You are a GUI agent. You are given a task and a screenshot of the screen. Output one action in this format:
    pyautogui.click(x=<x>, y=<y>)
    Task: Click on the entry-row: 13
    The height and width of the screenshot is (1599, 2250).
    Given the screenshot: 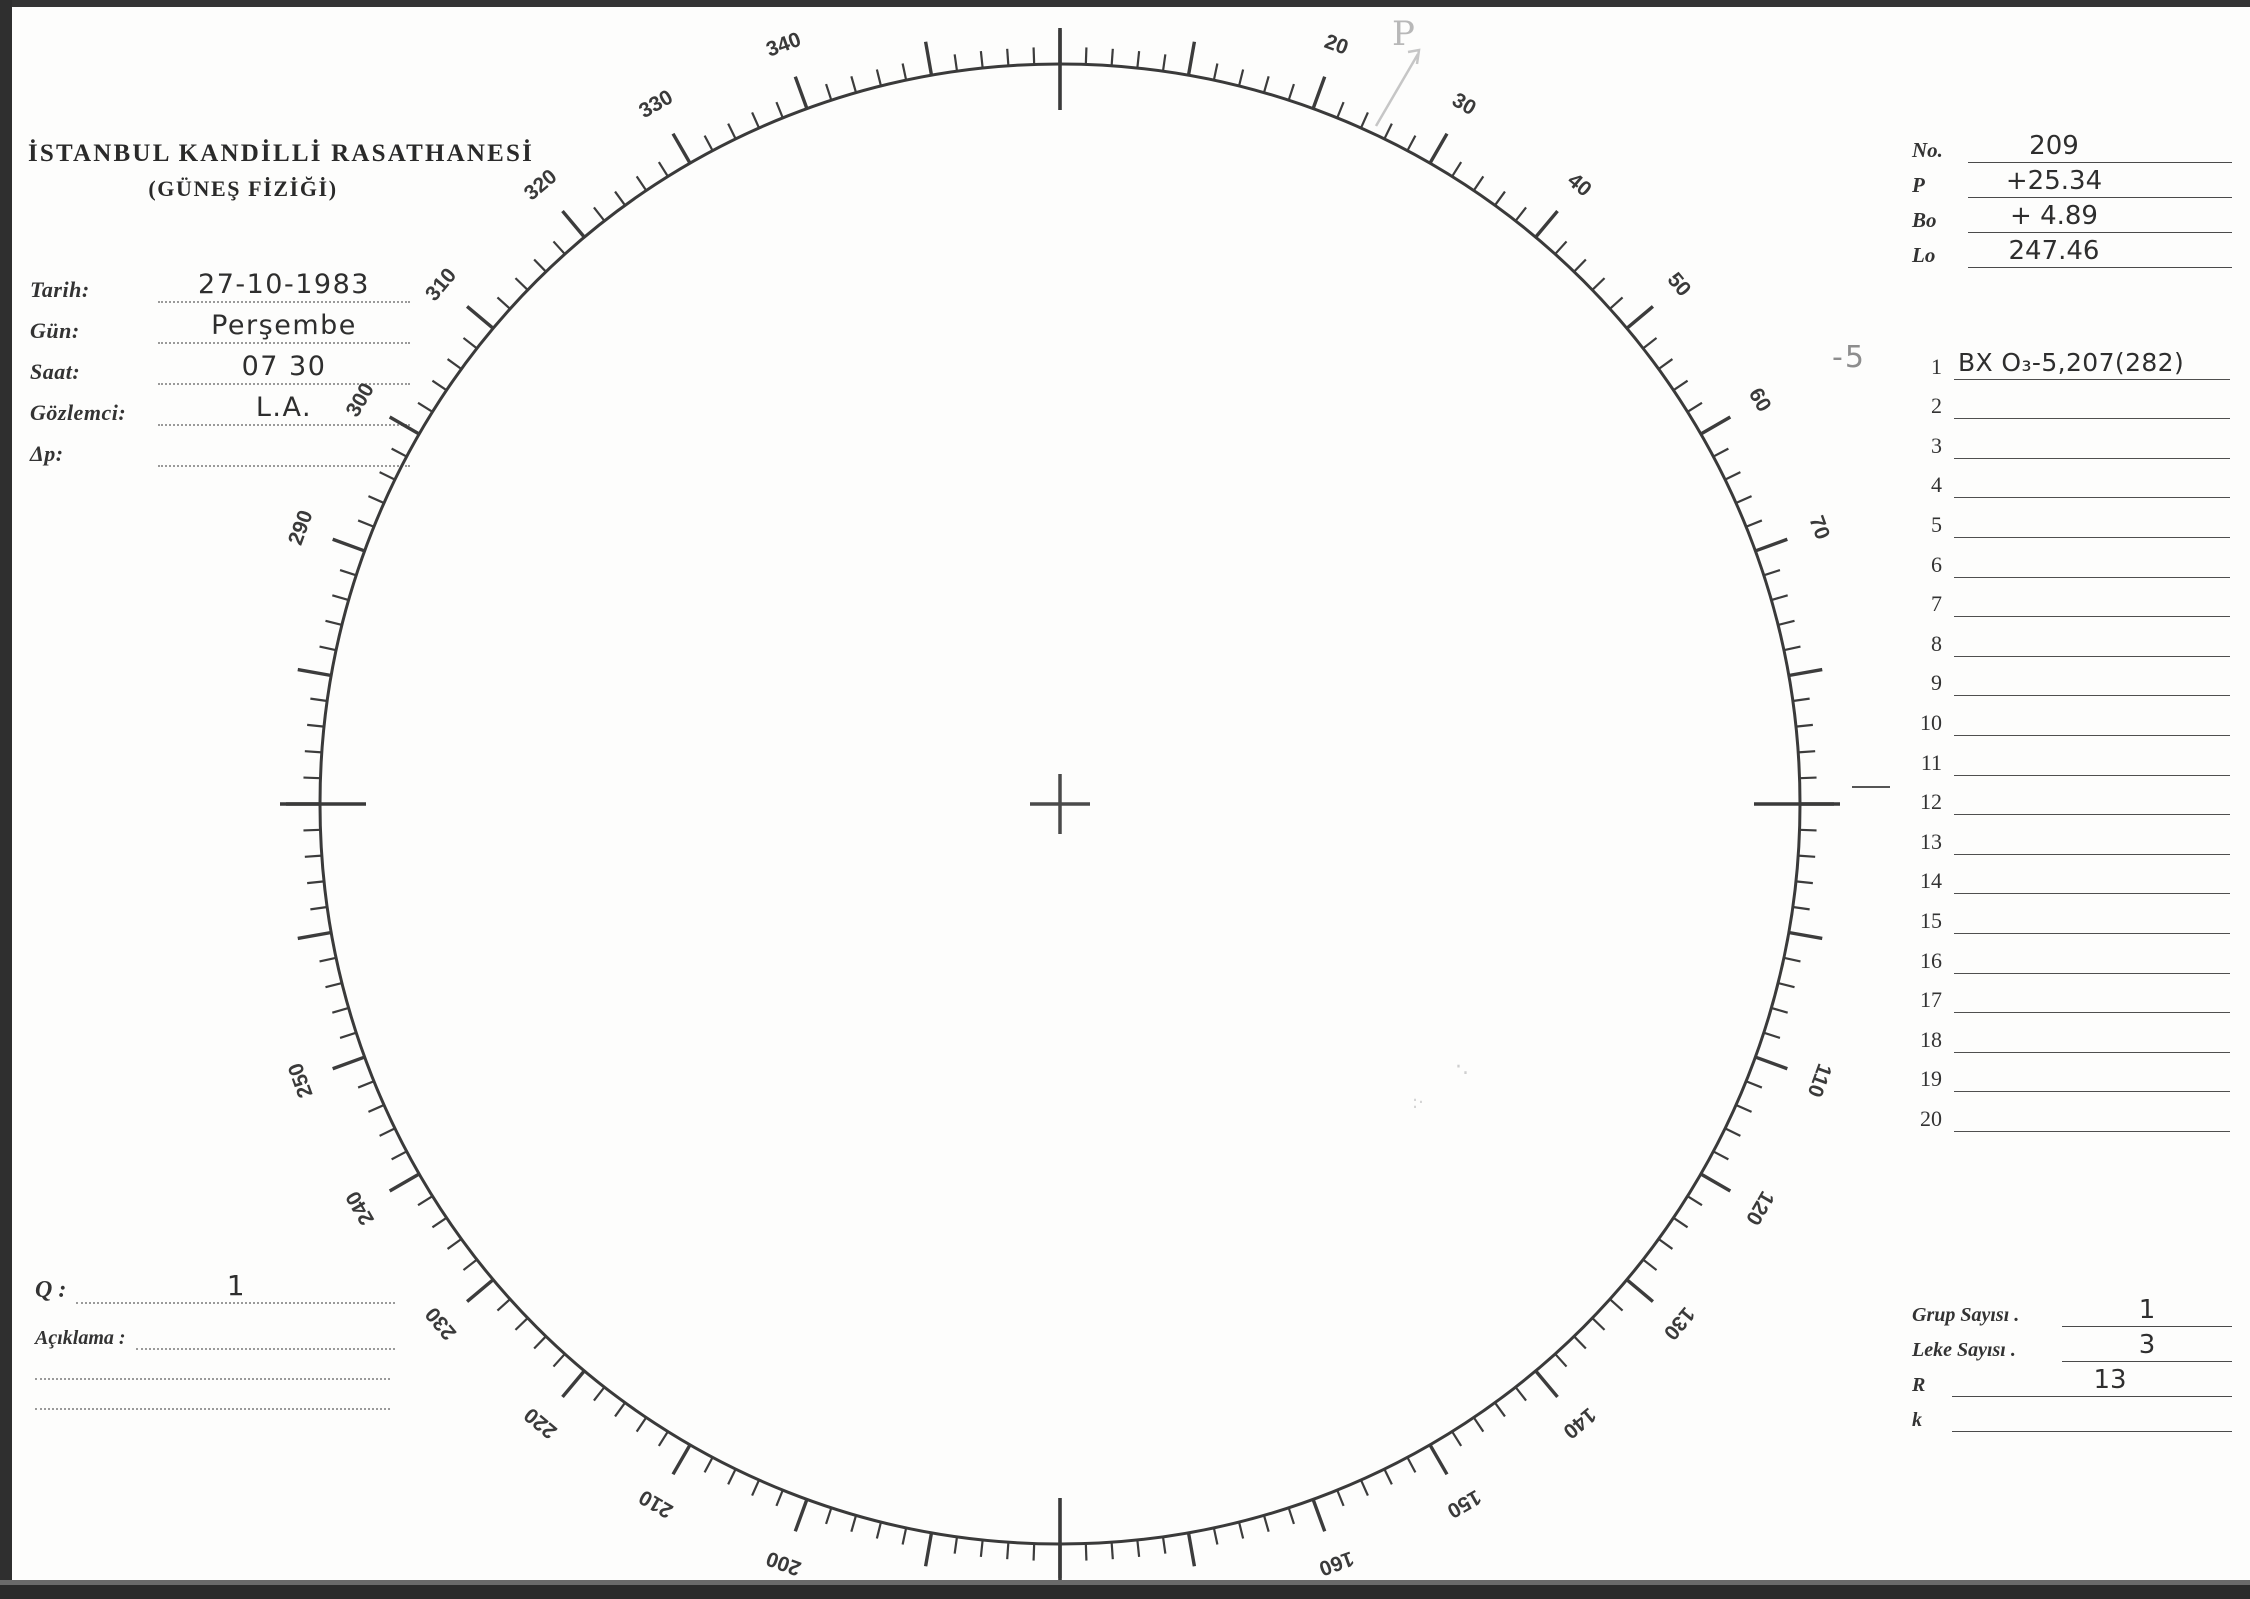 What is the action you would take?
    pyautogui.click(x=2065, y=835)
    